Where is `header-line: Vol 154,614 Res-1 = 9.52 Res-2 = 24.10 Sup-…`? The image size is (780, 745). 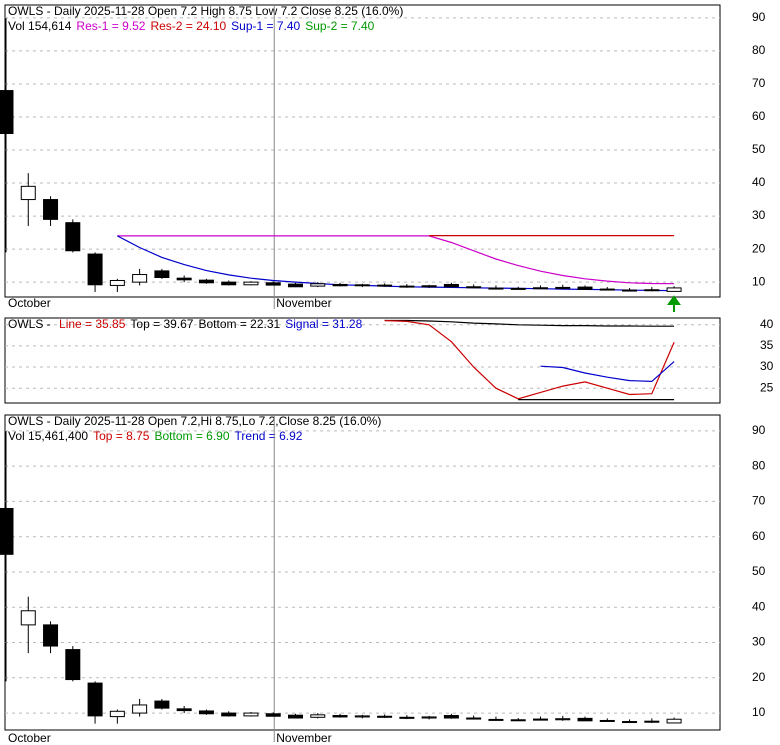
header-line: Vol 154,614 Res-1 = 9.52 Res-2 = 24.10 Sup-… is located at coordinates (191, 26).